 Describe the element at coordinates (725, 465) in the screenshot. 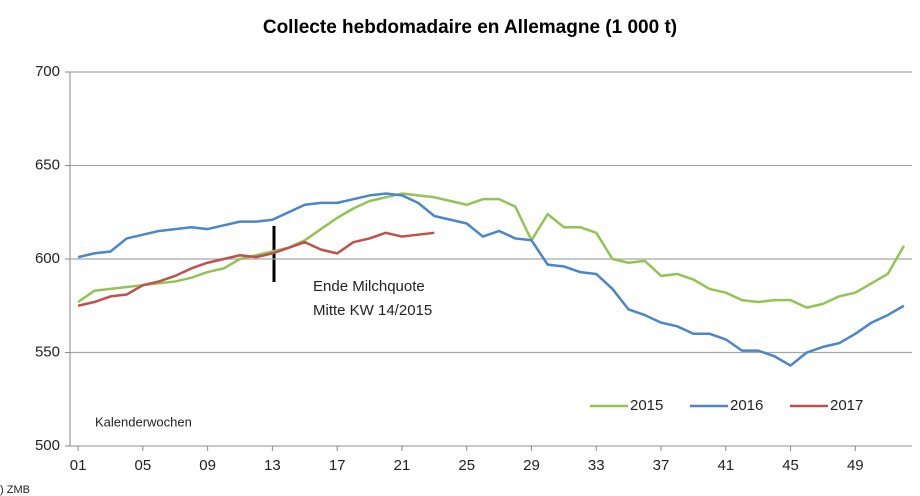

I see `x-tick-label: 41` at that location.